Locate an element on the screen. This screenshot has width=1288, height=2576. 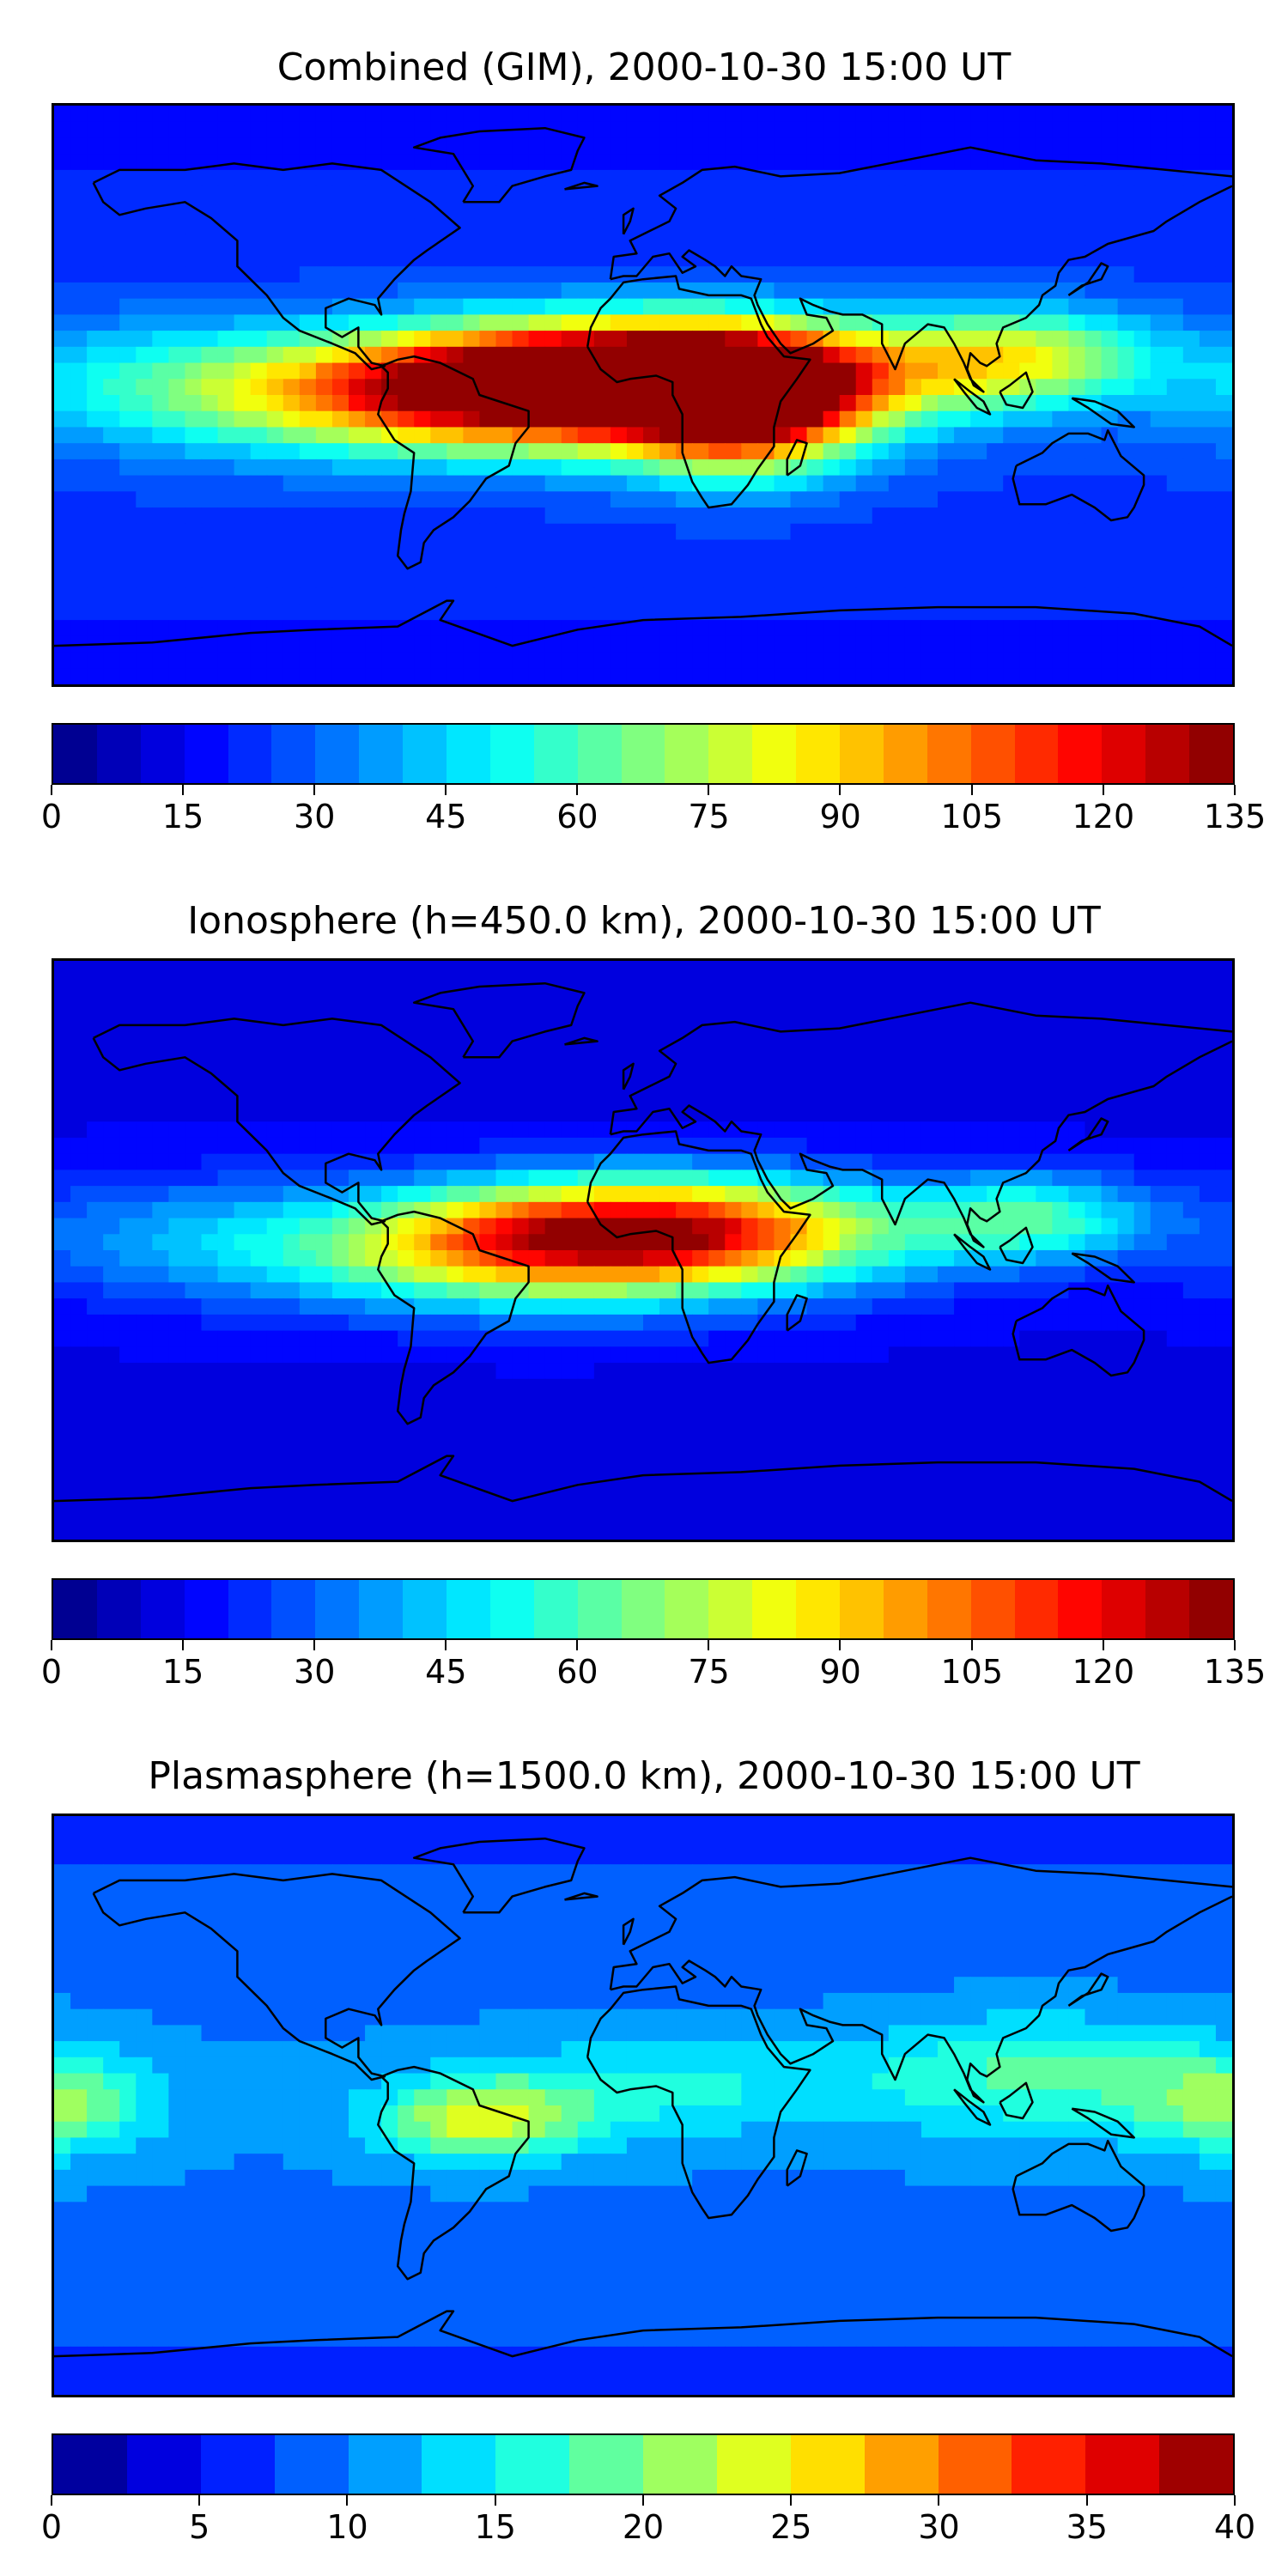
coastline is located at coordinates (921, 213).